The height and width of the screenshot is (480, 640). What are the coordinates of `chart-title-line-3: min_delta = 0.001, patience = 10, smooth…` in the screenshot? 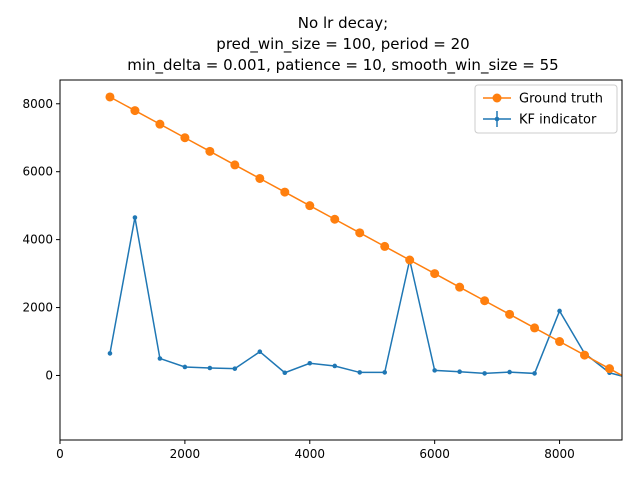 It's located at (342, 65).